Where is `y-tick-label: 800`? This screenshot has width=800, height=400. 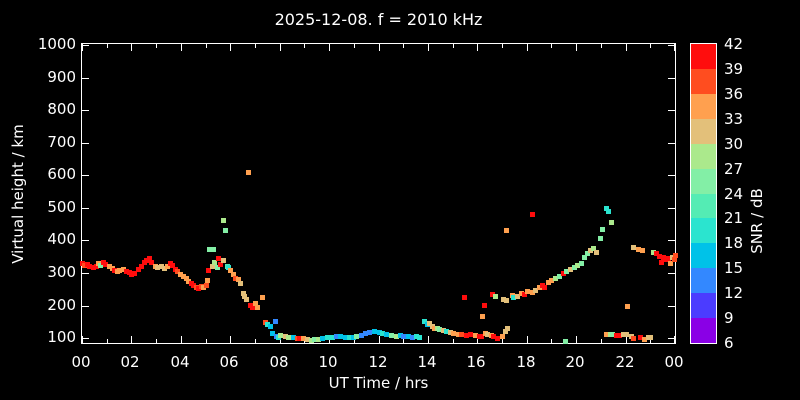
y-tick-label: 800 is located at coordinates (61, 109).